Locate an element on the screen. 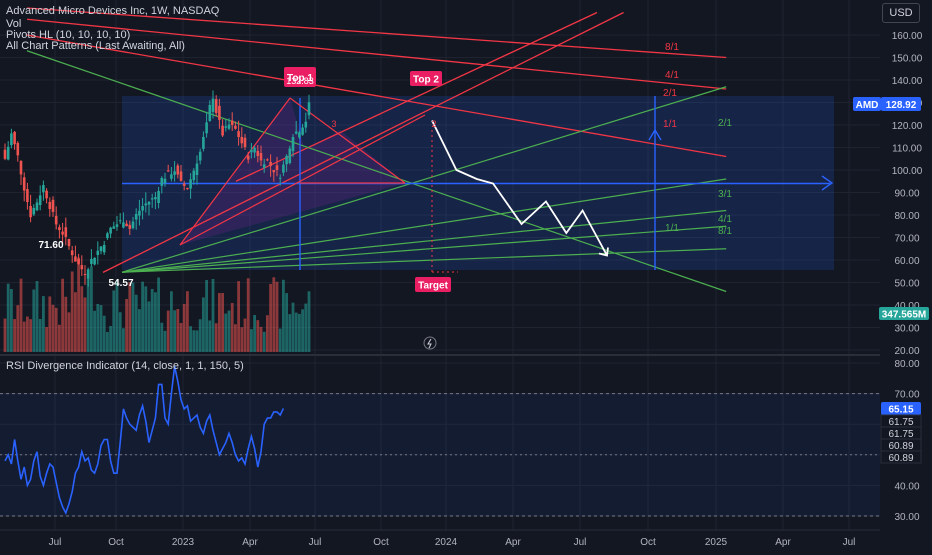 This screenshot has height=555, width=932. resistance-line is located at coordinates (376, 54).